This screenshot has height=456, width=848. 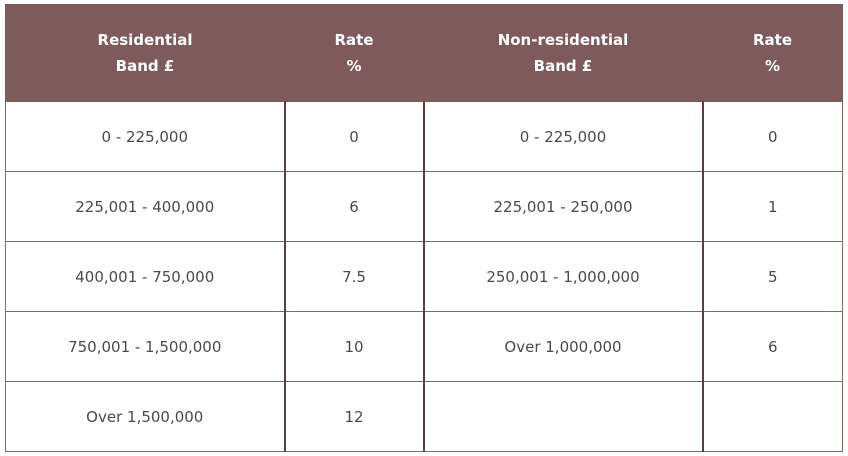 I want to click on non-residential-band-cell, so click(x=562, y=416).